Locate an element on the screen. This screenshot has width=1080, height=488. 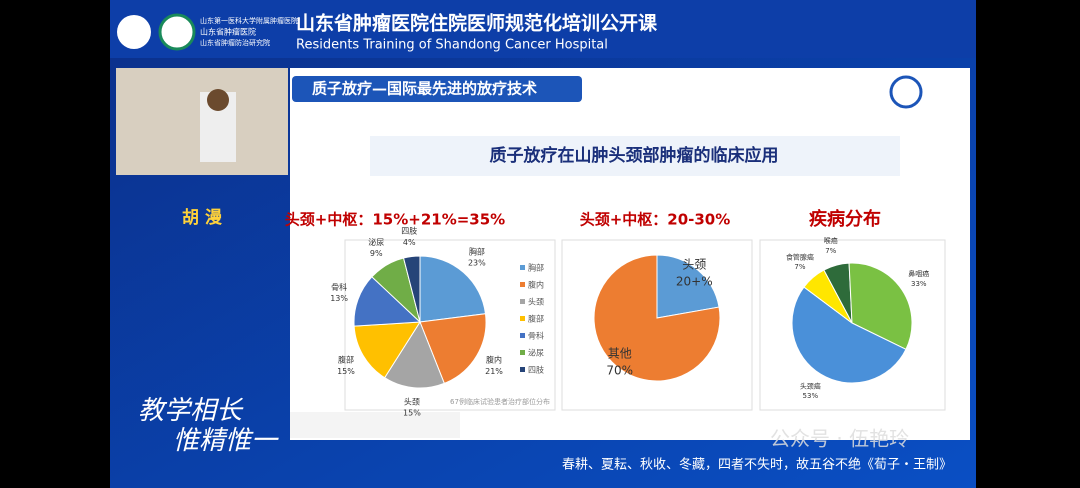
slice-category: 其他 is located at coordinates (620, 354).